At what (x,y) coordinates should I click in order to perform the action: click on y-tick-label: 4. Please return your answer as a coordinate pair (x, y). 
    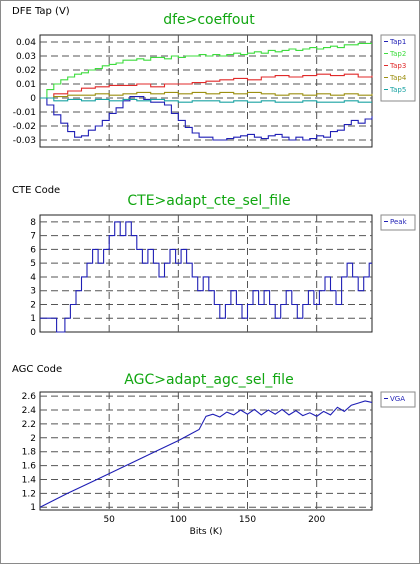
    Looking at the image, I should click on (33, 278).